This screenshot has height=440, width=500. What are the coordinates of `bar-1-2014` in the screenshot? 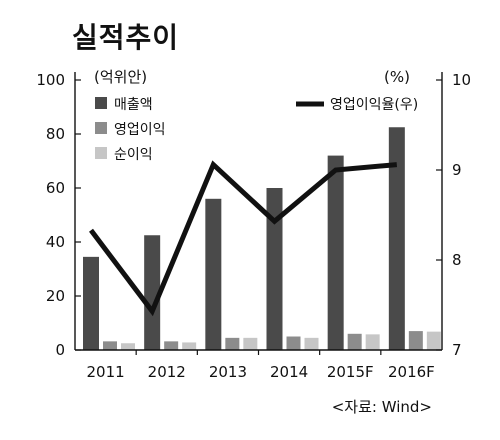 It's located at (274, 269).